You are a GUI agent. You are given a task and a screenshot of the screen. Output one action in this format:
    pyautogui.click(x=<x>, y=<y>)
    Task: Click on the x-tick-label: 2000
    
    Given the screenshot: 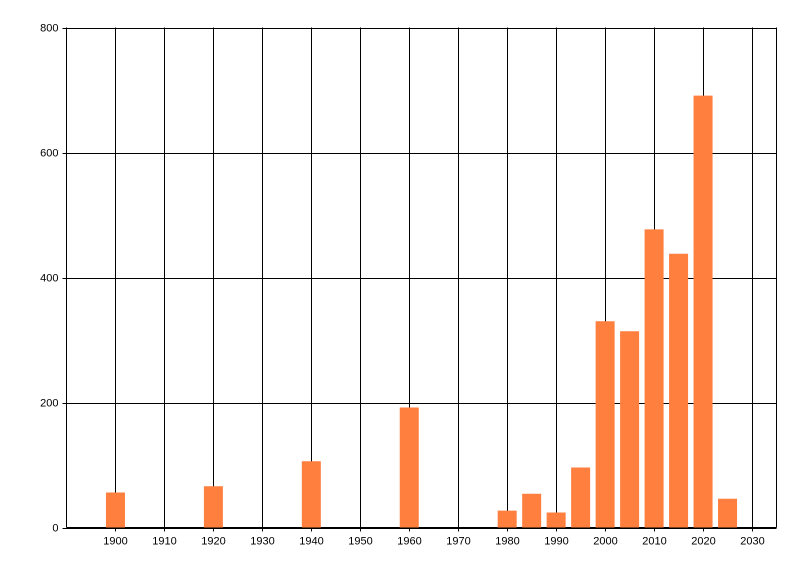 What is the action you would take?
    pyautogui.click(x=605, y=541)
    